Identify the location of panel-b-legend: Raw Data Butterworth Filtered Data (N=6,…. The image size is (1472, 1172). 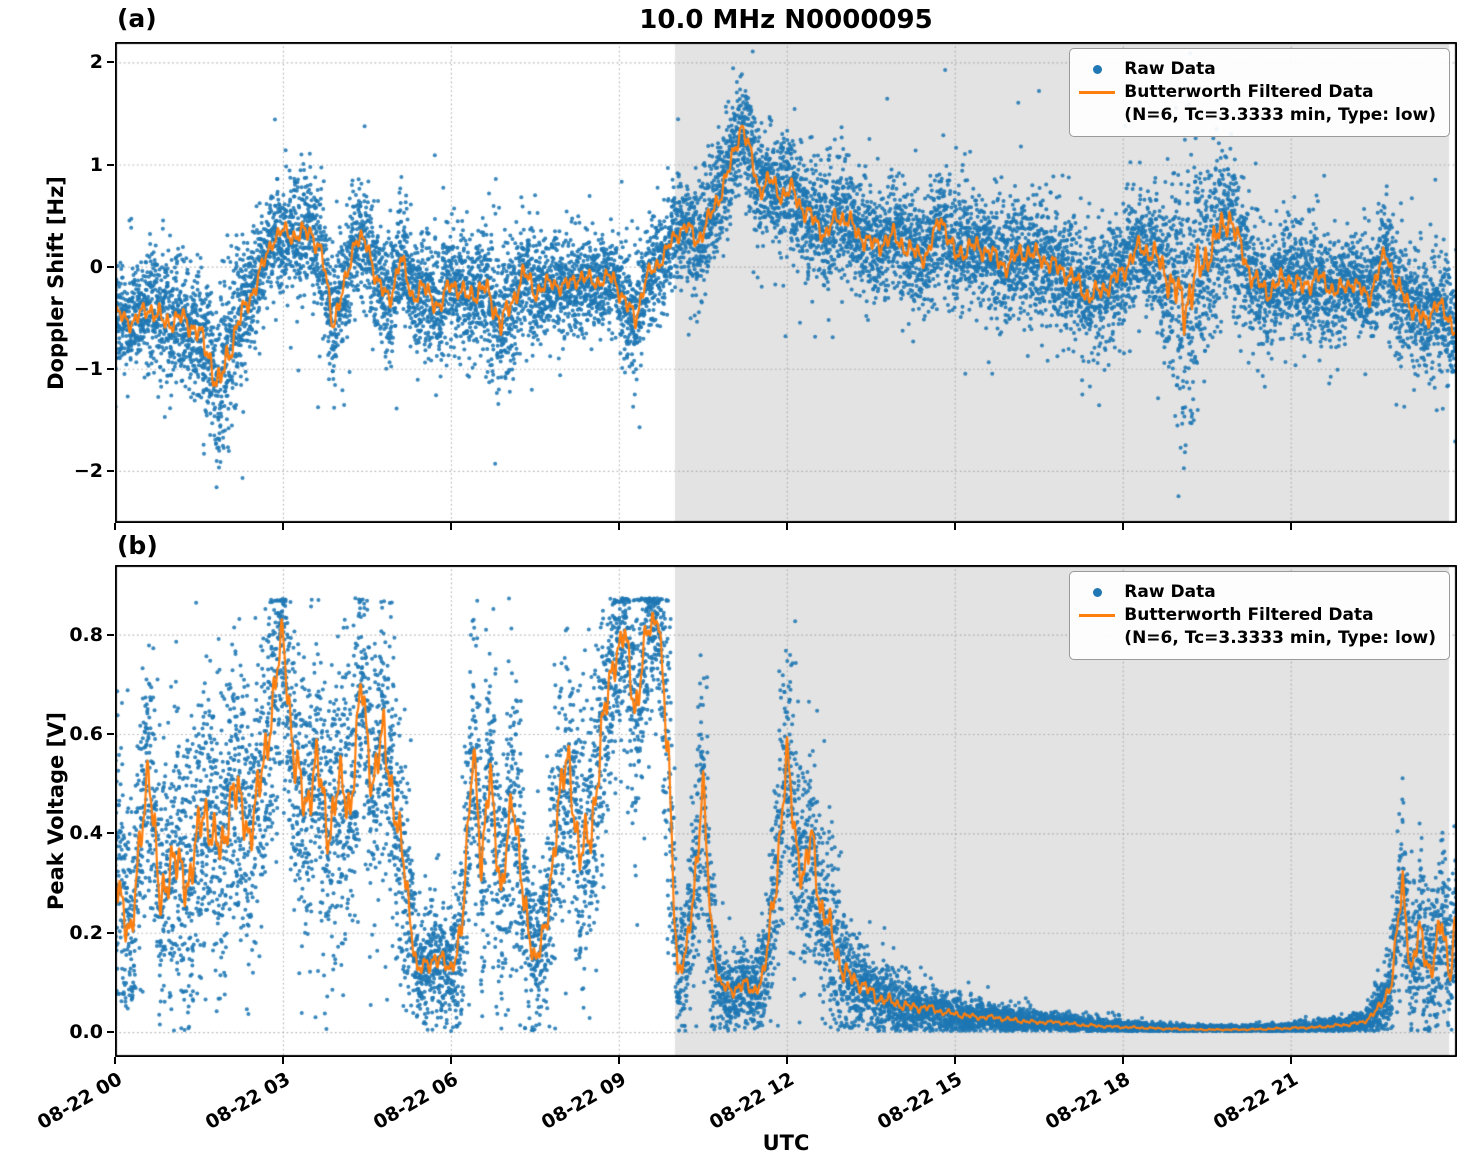
(1259, 616).